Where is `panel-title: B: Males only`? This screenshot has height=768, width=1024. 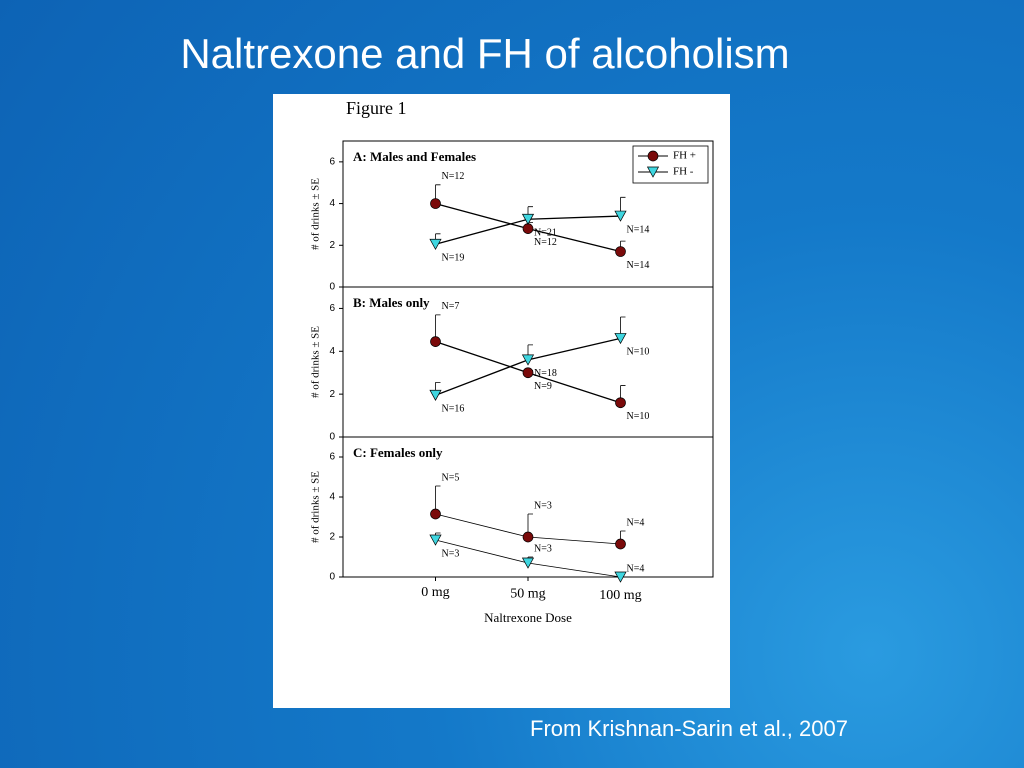
panel-title: B: Males only is located at coordinates (391, 302).